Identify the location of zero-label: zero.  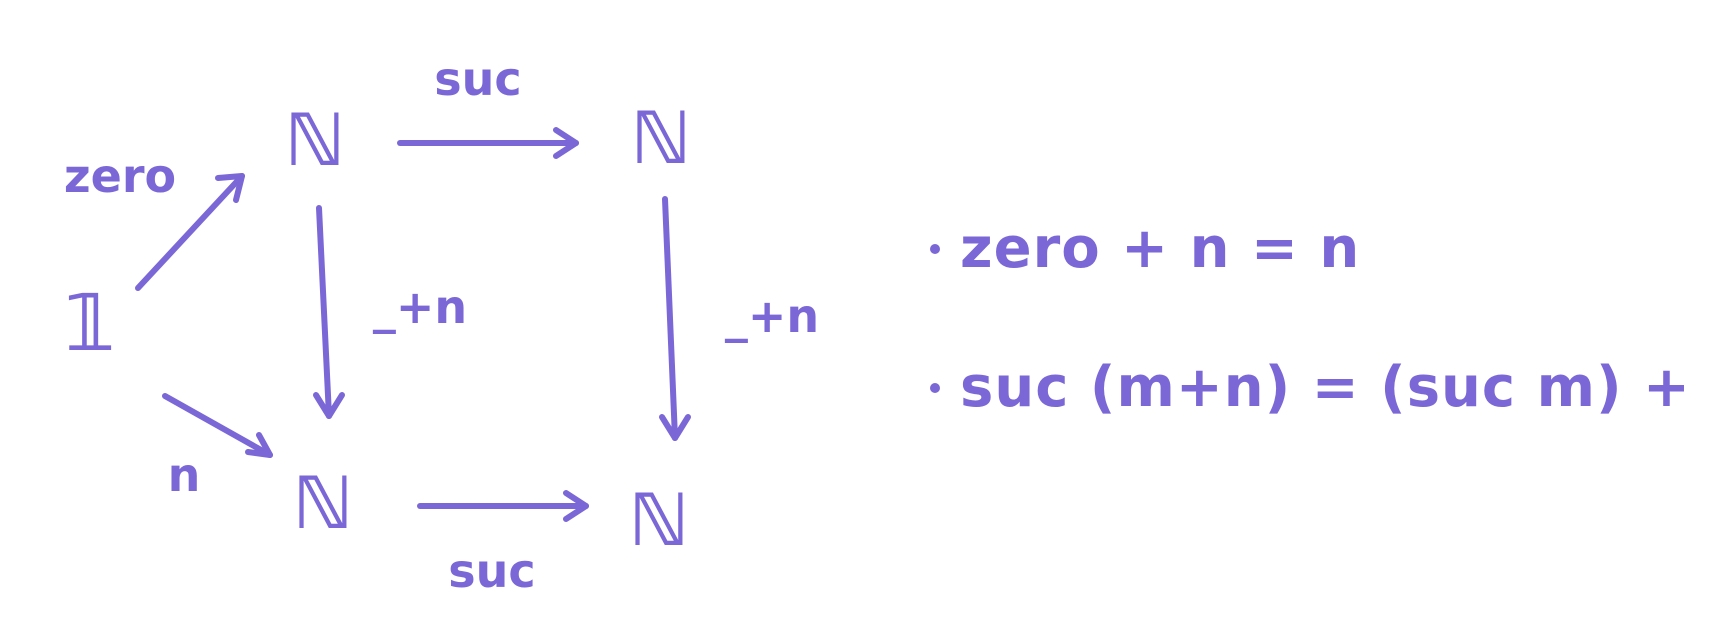
(120, 176).